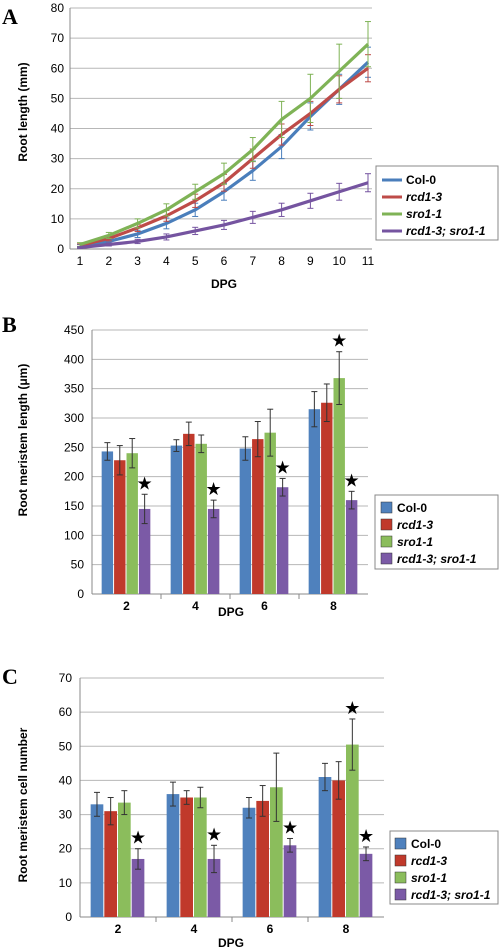 The width and height of the screenshot is (499, 951). Describe the element at coordinates (415, 525) in the screenshot. I see `panel-b-legend-label: rcd1-3` at that location.